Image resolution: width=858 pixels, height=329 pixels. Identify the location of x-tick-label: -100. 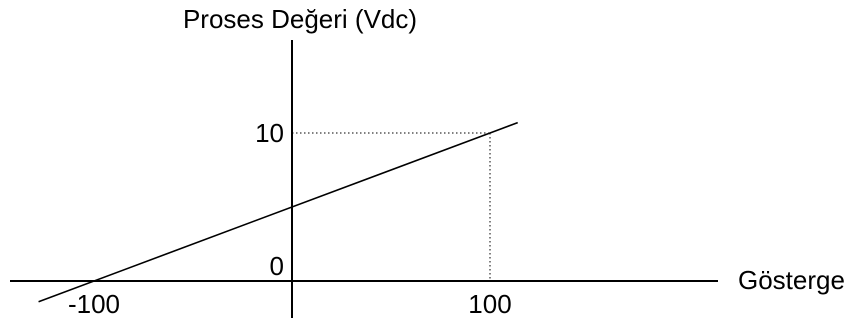
(94, 304).